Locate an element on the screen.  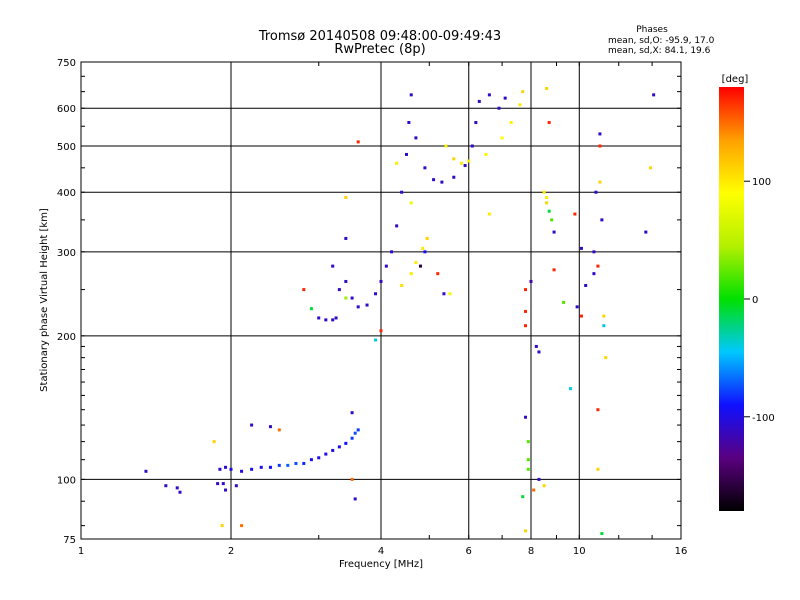
y-tick-label: 200 is located at coordinates (66, 337).